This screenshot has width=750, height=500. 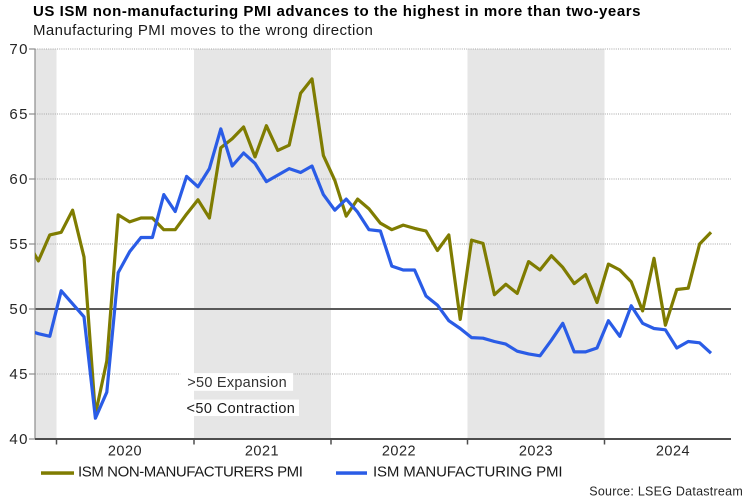 I want to click on svg-text: 70, so click(x=19, y=49).